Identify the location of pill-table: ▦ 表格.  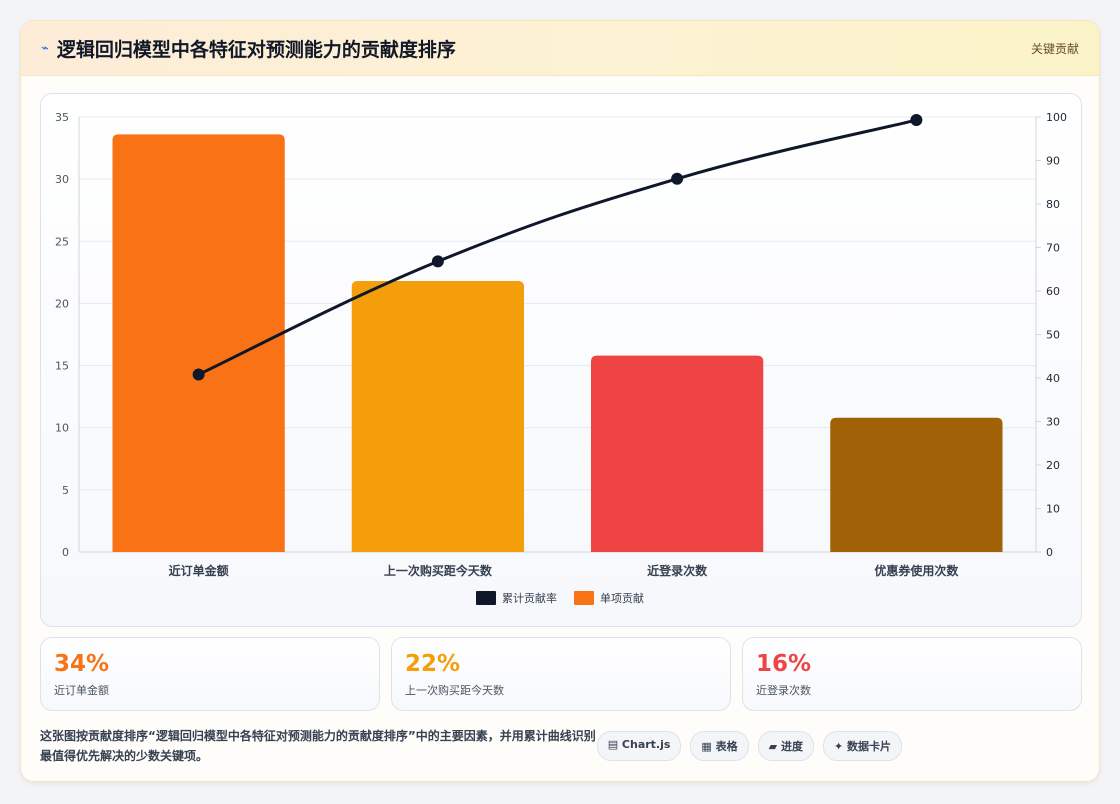
(719, 746).